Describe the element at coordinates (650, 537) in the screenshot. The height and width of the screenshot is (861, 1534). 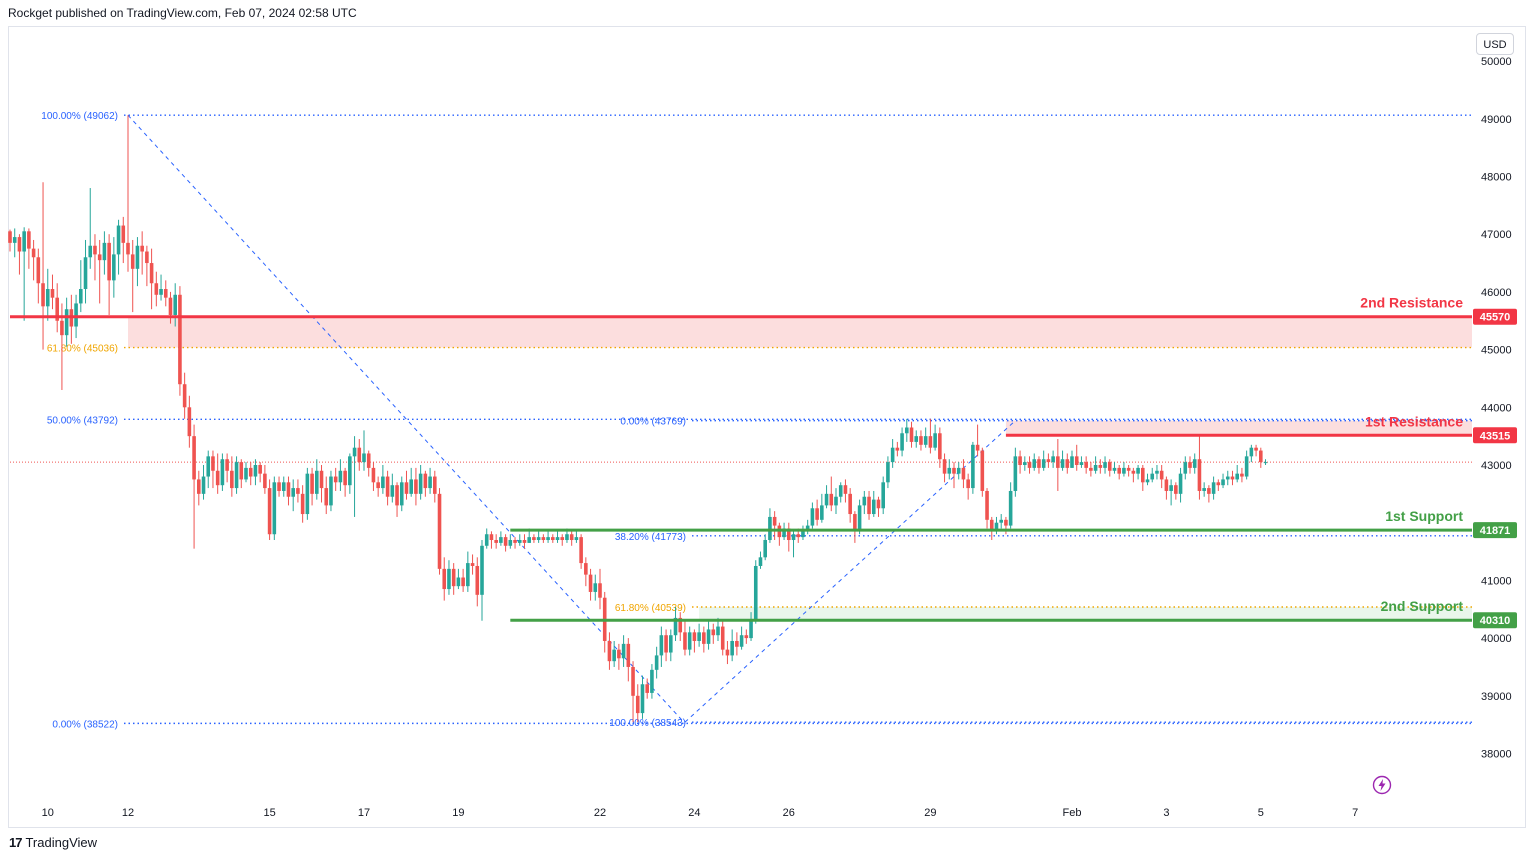
I see `fib-level-label: 38.20% (41773)` at that location.